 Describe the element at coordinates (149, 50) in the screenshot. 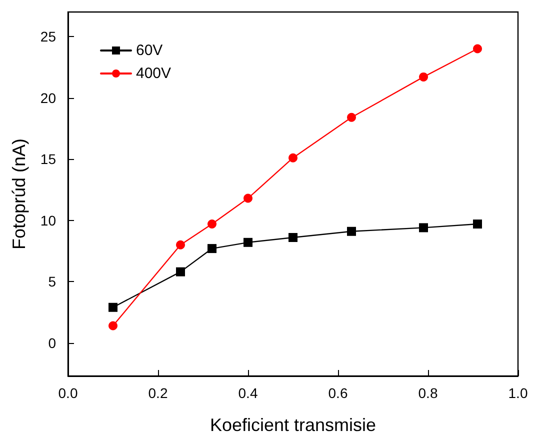

I see `legend-label: 60V` at that location.